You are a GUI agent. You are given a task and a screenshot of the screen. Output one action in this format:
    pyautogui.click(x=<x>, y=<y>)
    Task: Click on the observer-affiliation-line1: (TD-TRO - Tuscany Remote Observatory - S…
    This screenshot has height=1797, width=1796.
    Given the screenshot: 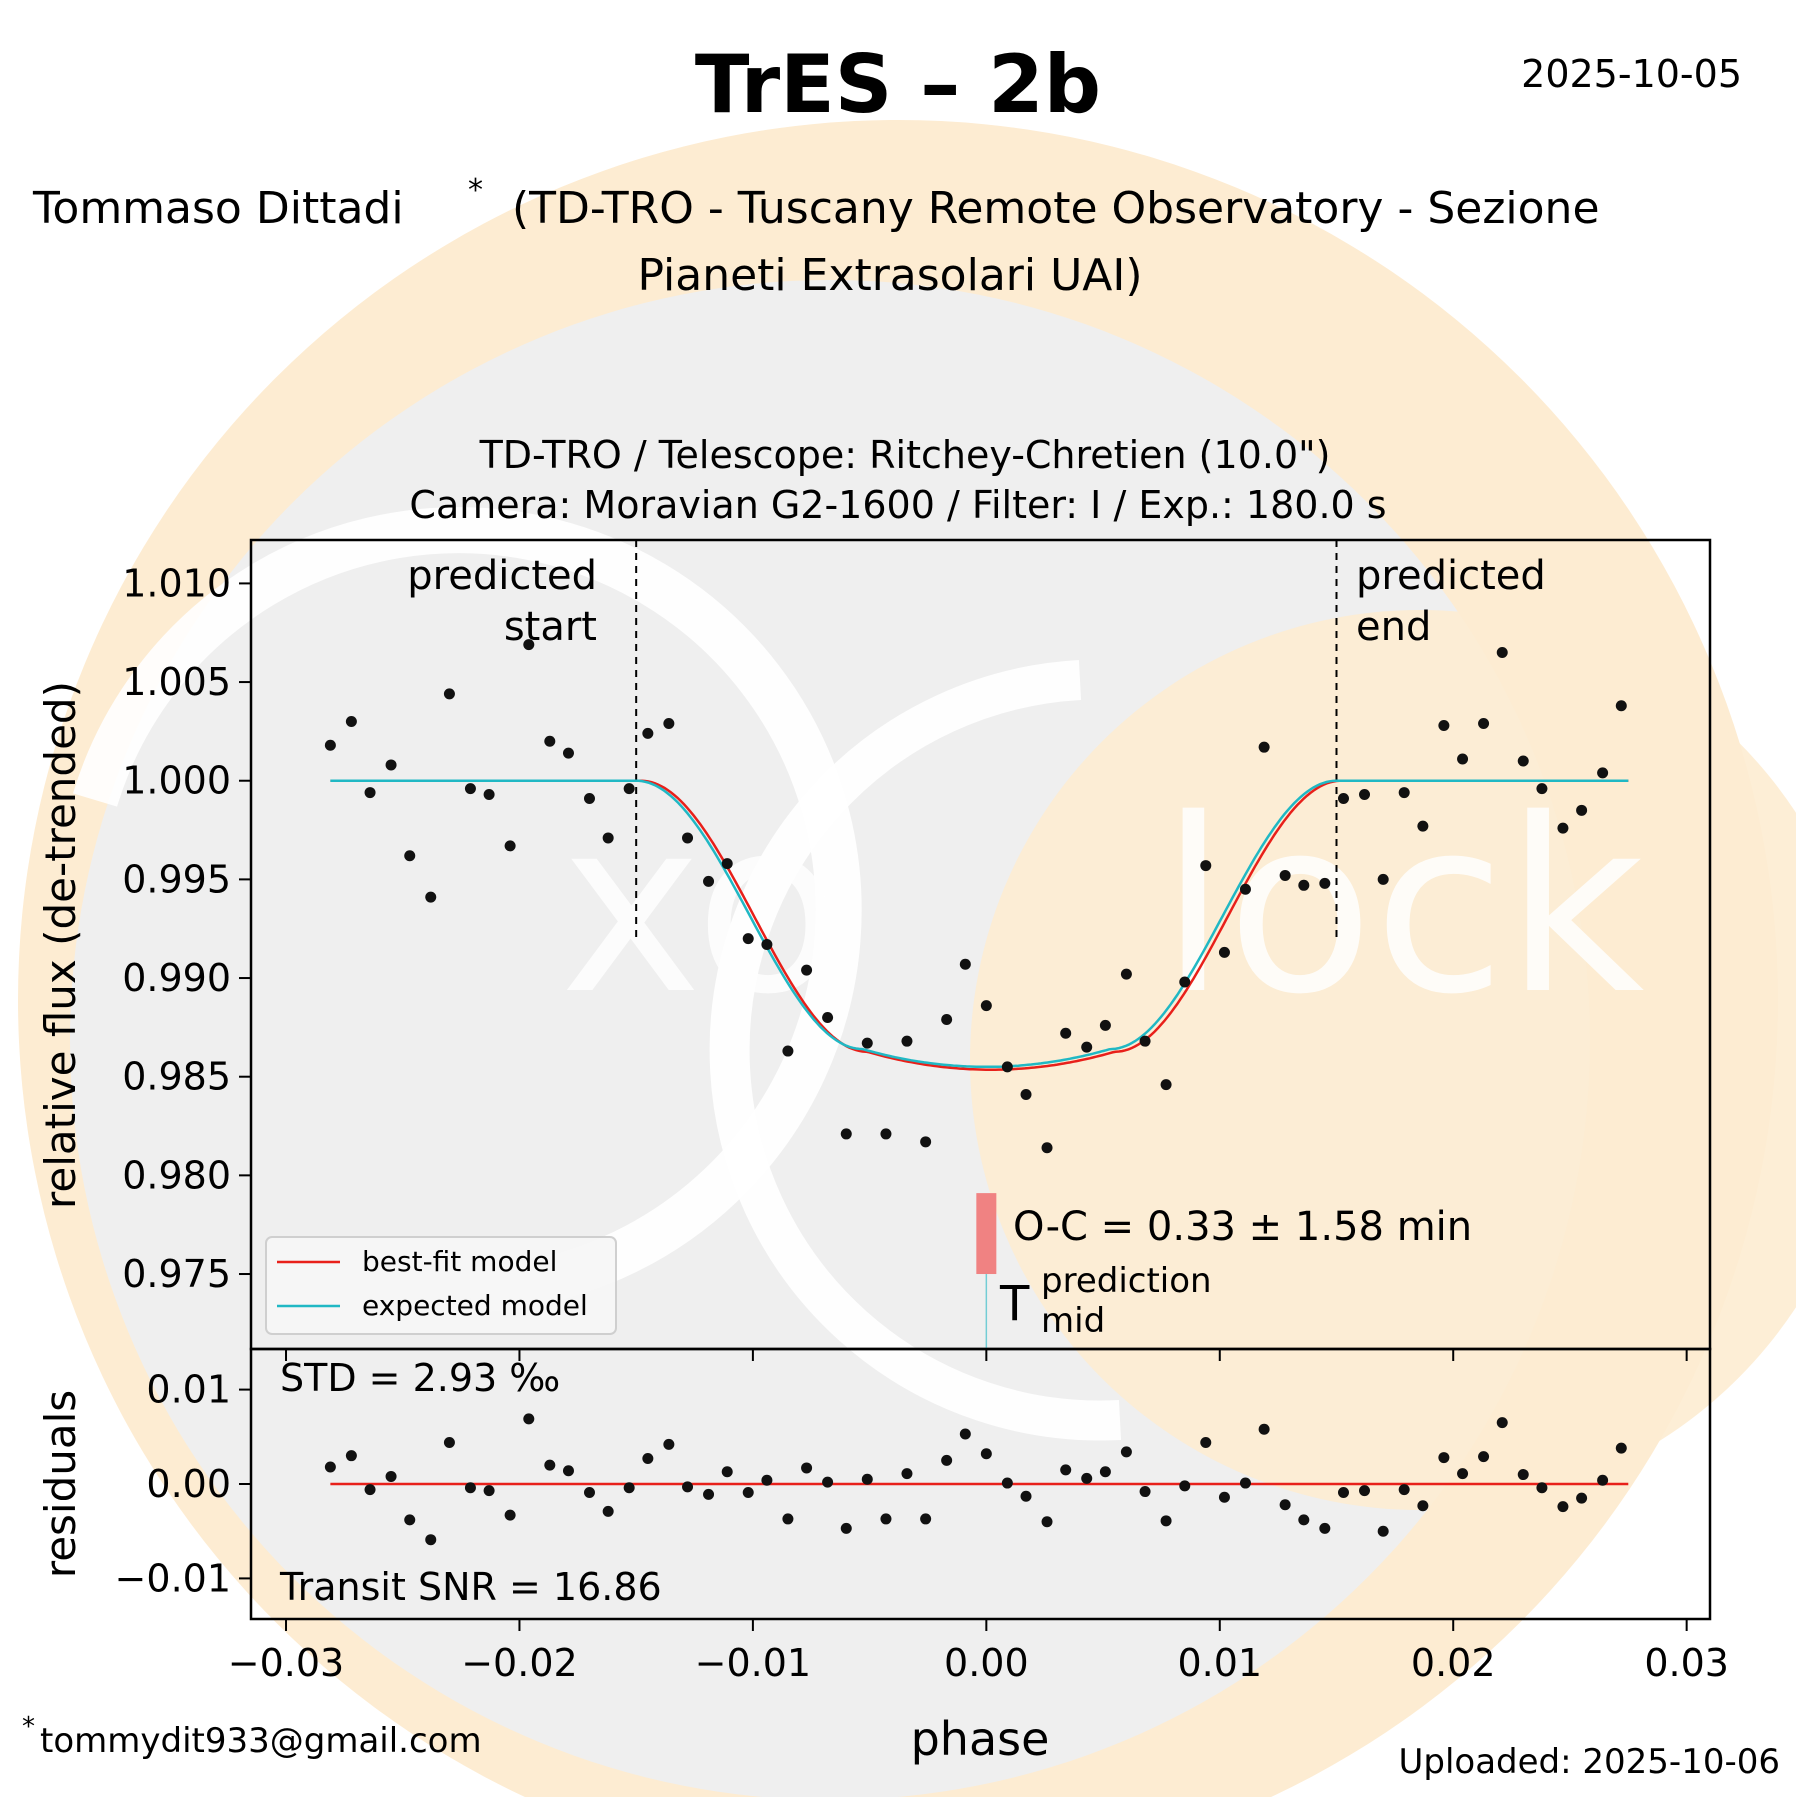 What is the action you would take?
    pyautogui.click(x=1056, y=208)
    